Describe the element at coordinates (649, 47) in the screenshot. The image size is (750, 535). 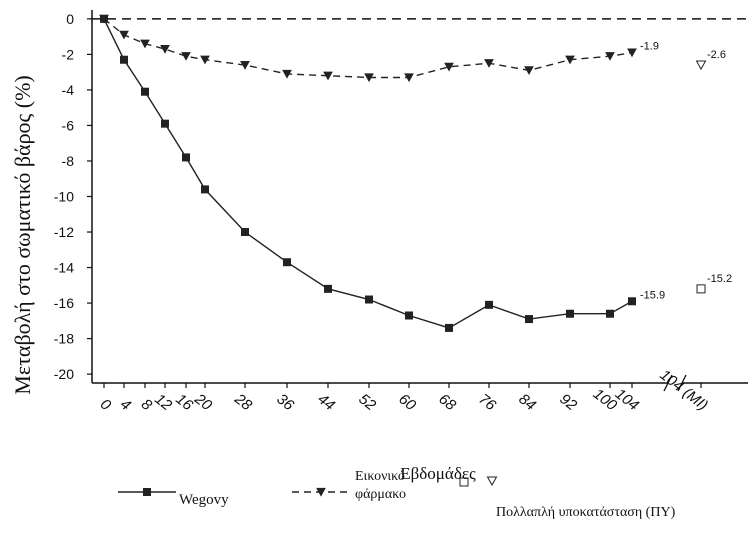
I see `end-value-label: -1.9` at that location.